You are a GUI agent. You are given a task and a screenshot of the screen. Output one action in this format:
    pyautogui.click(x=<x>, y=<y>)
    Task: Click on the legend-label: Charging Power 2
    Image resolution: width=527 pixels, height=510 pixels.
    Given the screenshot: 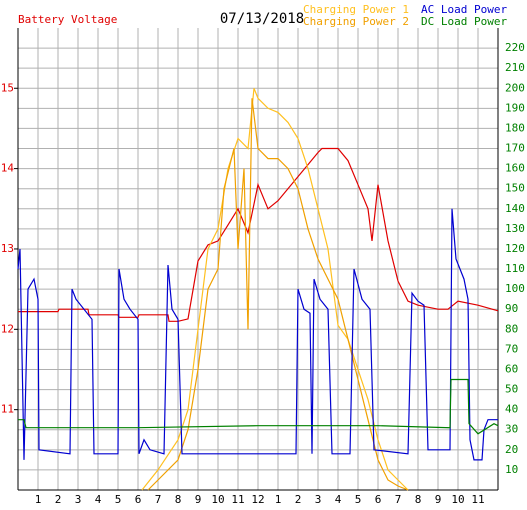 What is the action you would take?
    pyautogui.click(x=356, y=21)
    